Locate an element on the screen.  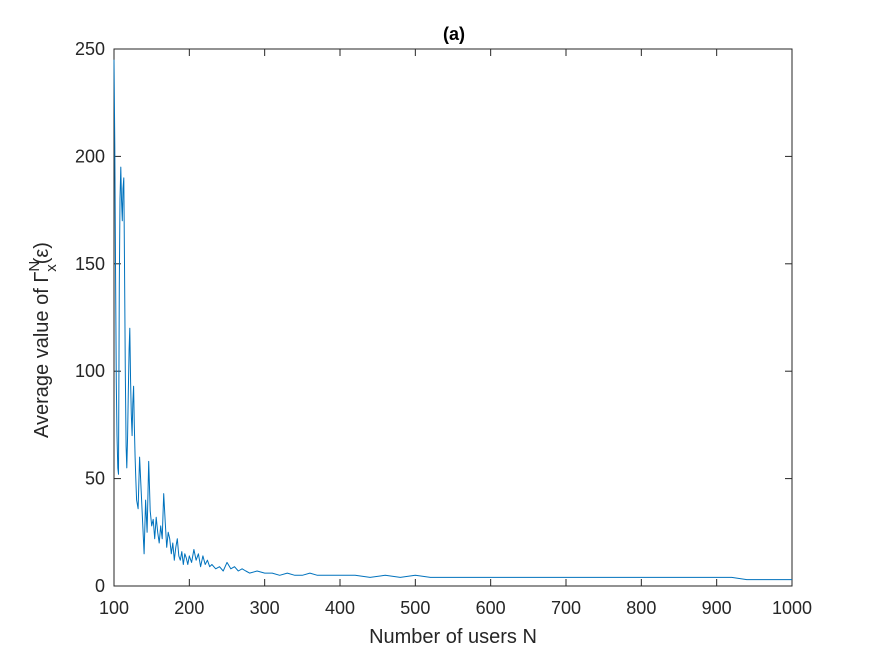
x-tick-label: 100 is located at coordinates (114, 608).